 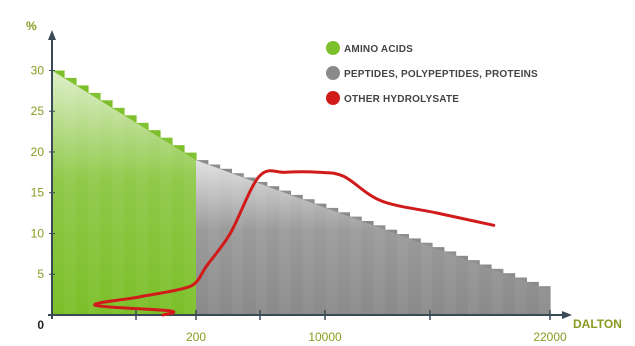 I want to click on x-tick-label: 200, so click(x=196, y=337).